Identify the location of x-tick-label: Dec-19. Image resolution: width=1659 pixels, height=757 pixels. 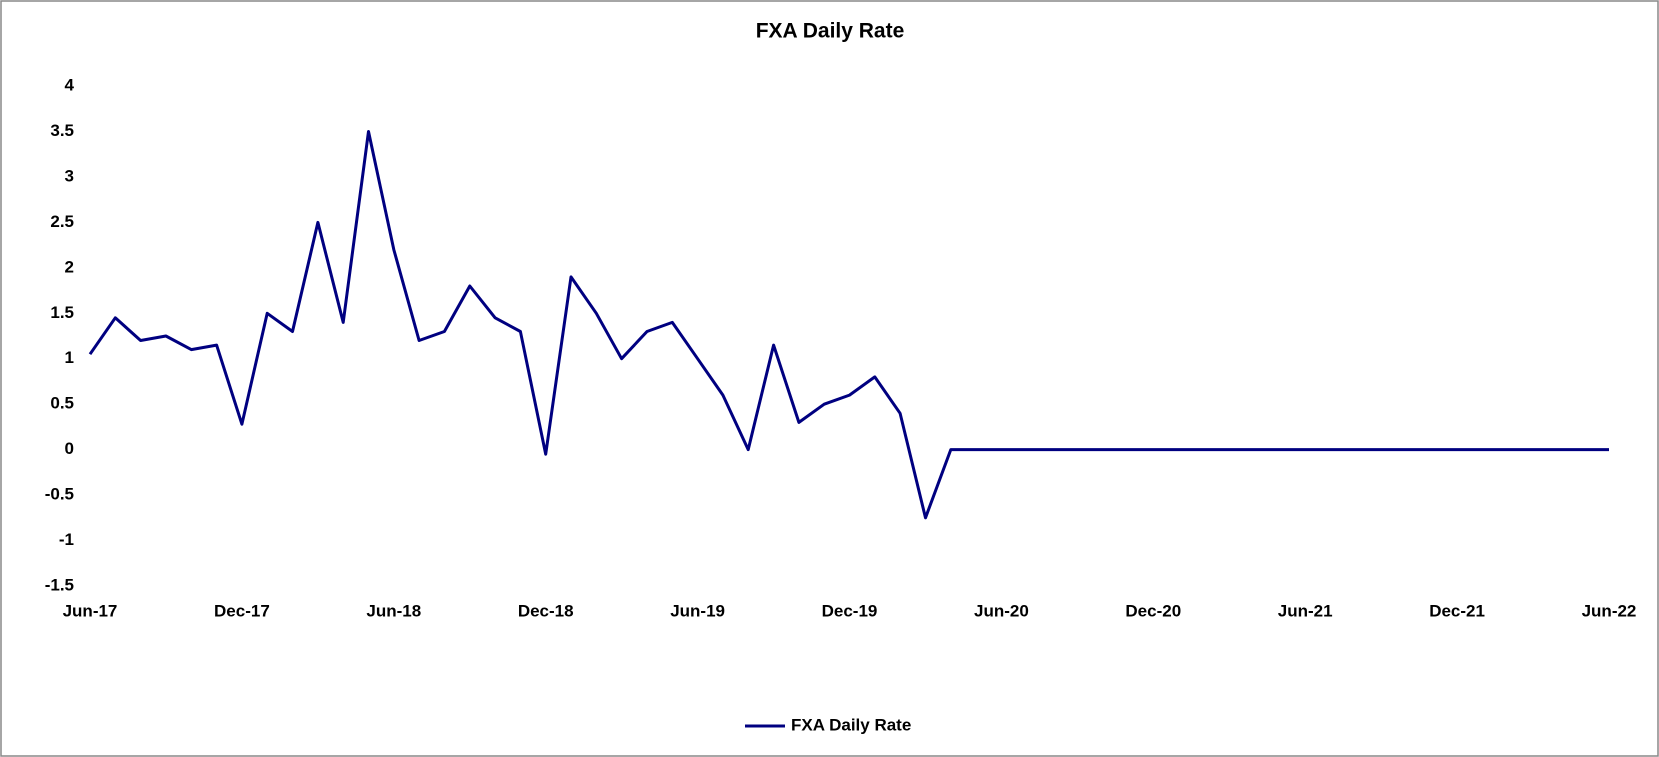
(850, 610).